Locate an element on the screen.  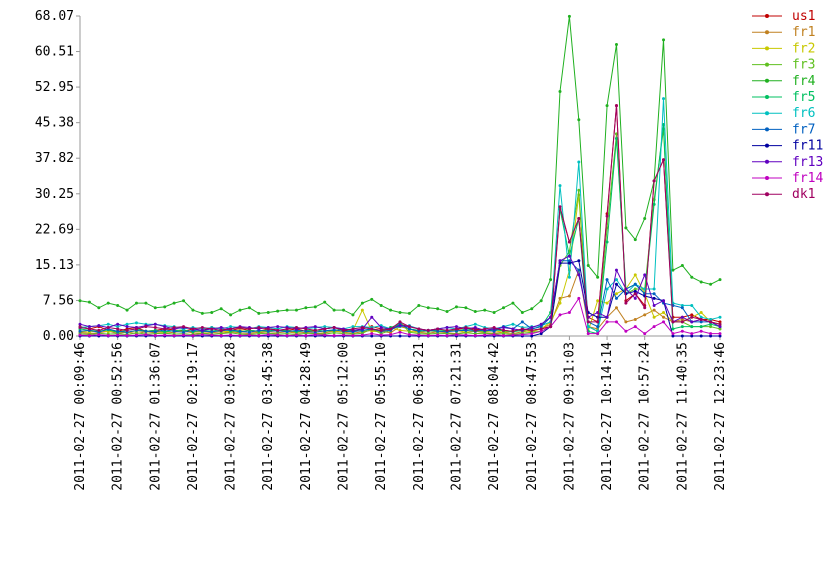
x-tick-label: 2011-02-27 00:52:56 is located at coordinates (118, 416).